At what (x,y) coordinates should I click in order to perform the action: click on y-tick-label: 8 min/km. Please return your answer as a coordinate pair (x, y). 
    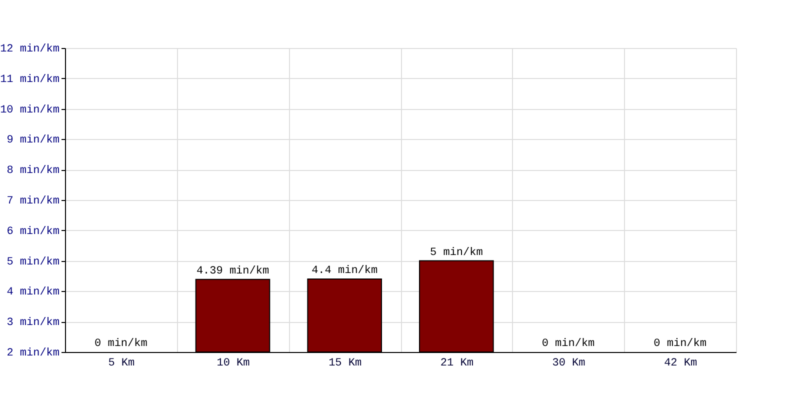
    Looking at the image, I should click on (33, 171).